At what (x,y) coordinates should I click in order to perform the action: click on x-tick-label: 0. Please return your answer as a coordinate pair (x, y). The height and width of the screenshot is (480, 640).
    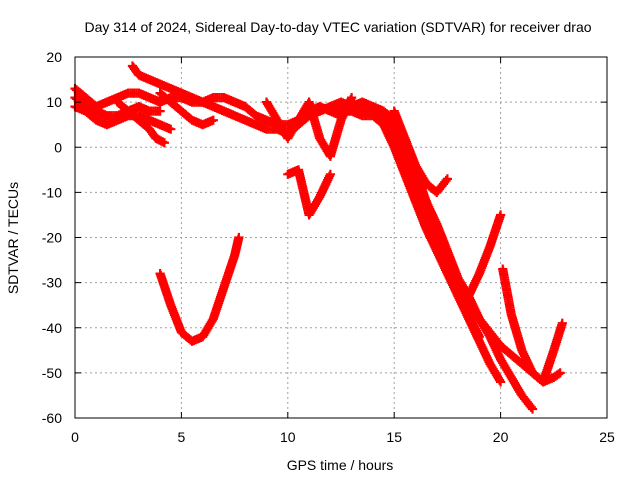
    Looking at the image, I should click on (75, 437).